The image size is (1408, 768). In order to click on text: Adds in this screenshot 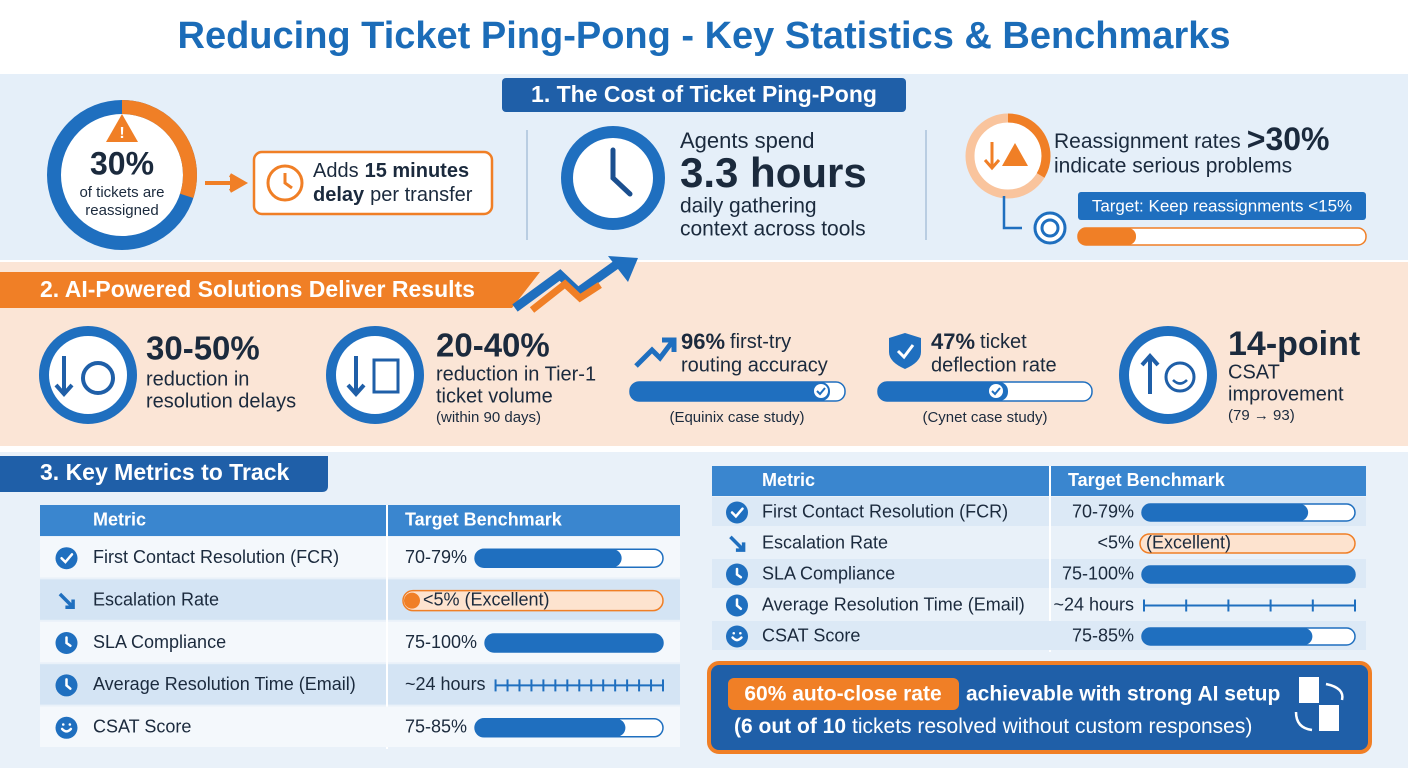, I will do `click(336, 171)`.